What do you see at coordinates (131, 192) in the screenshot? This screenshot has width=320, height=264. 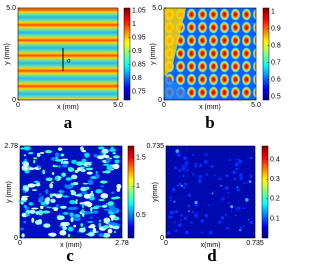 I see `colorbar` at bounding box center [131, 192].